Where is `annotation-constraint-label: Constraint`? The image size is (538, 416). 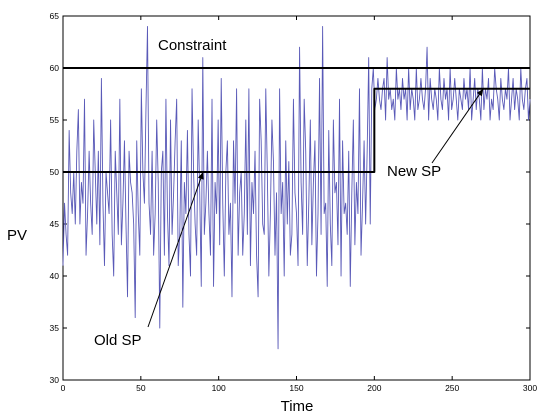
annotation-constraint-label: Constraint is located at coordinates (192, 45).